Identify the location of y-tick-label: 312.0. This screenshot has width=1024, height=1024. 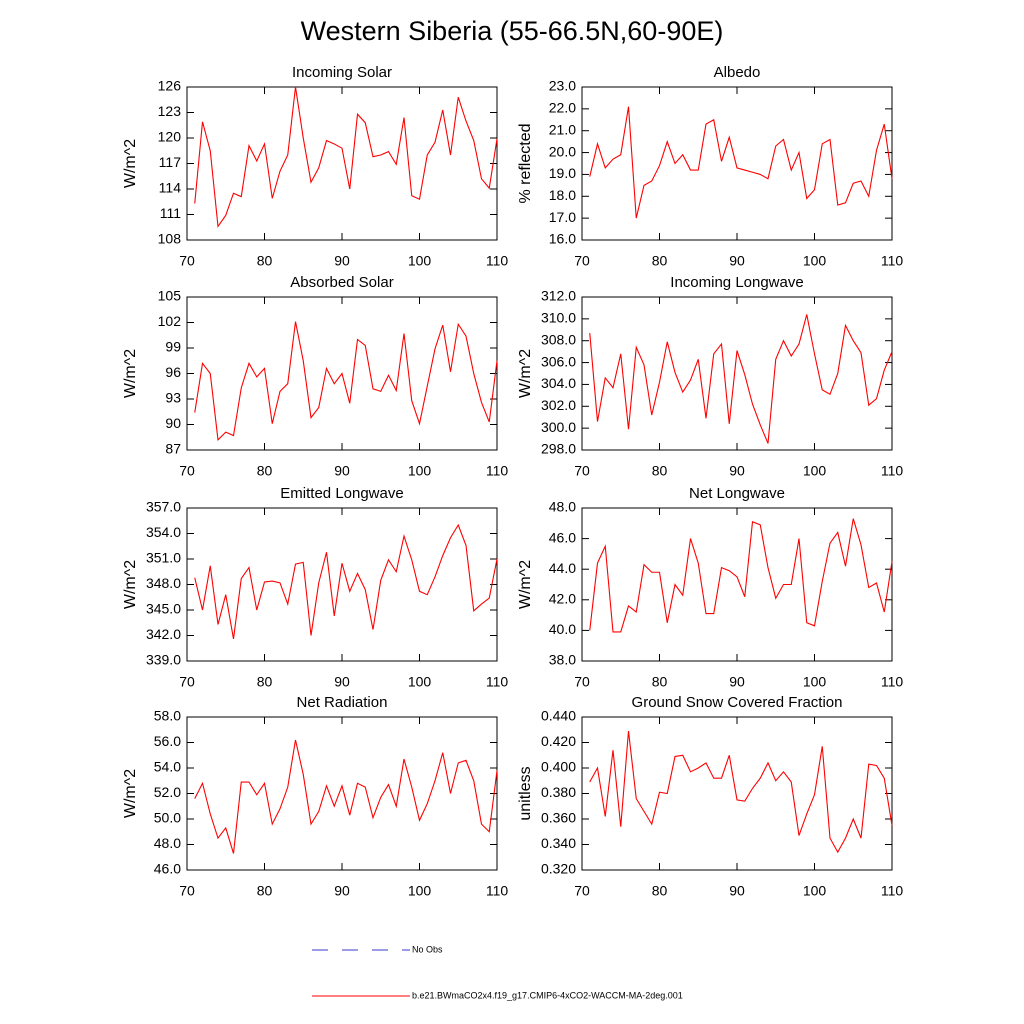
(558, 296).